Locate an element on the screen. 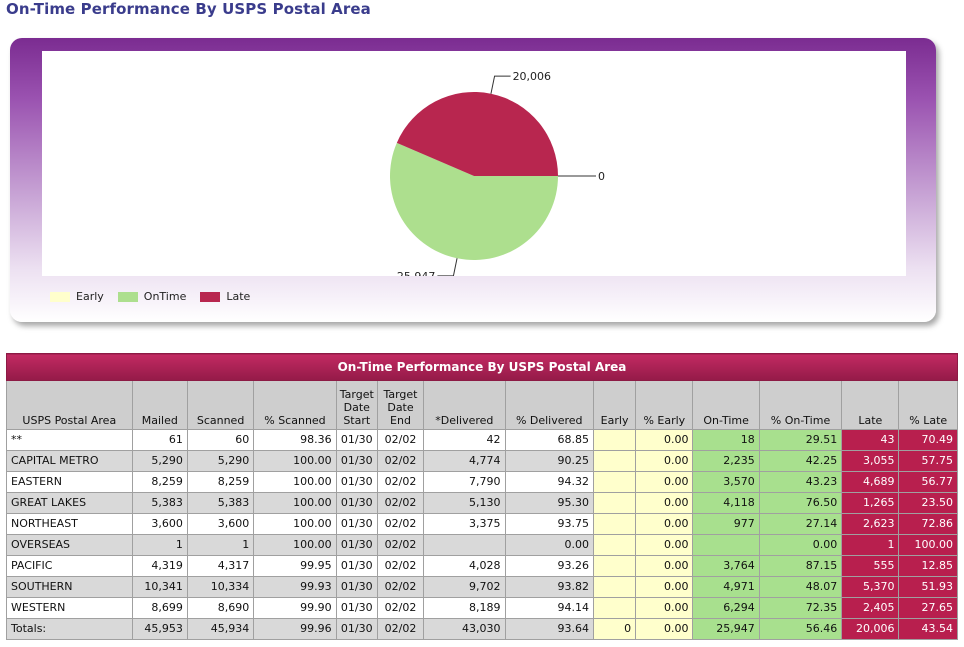  leader-line-late is located at coordinates (500, 84).